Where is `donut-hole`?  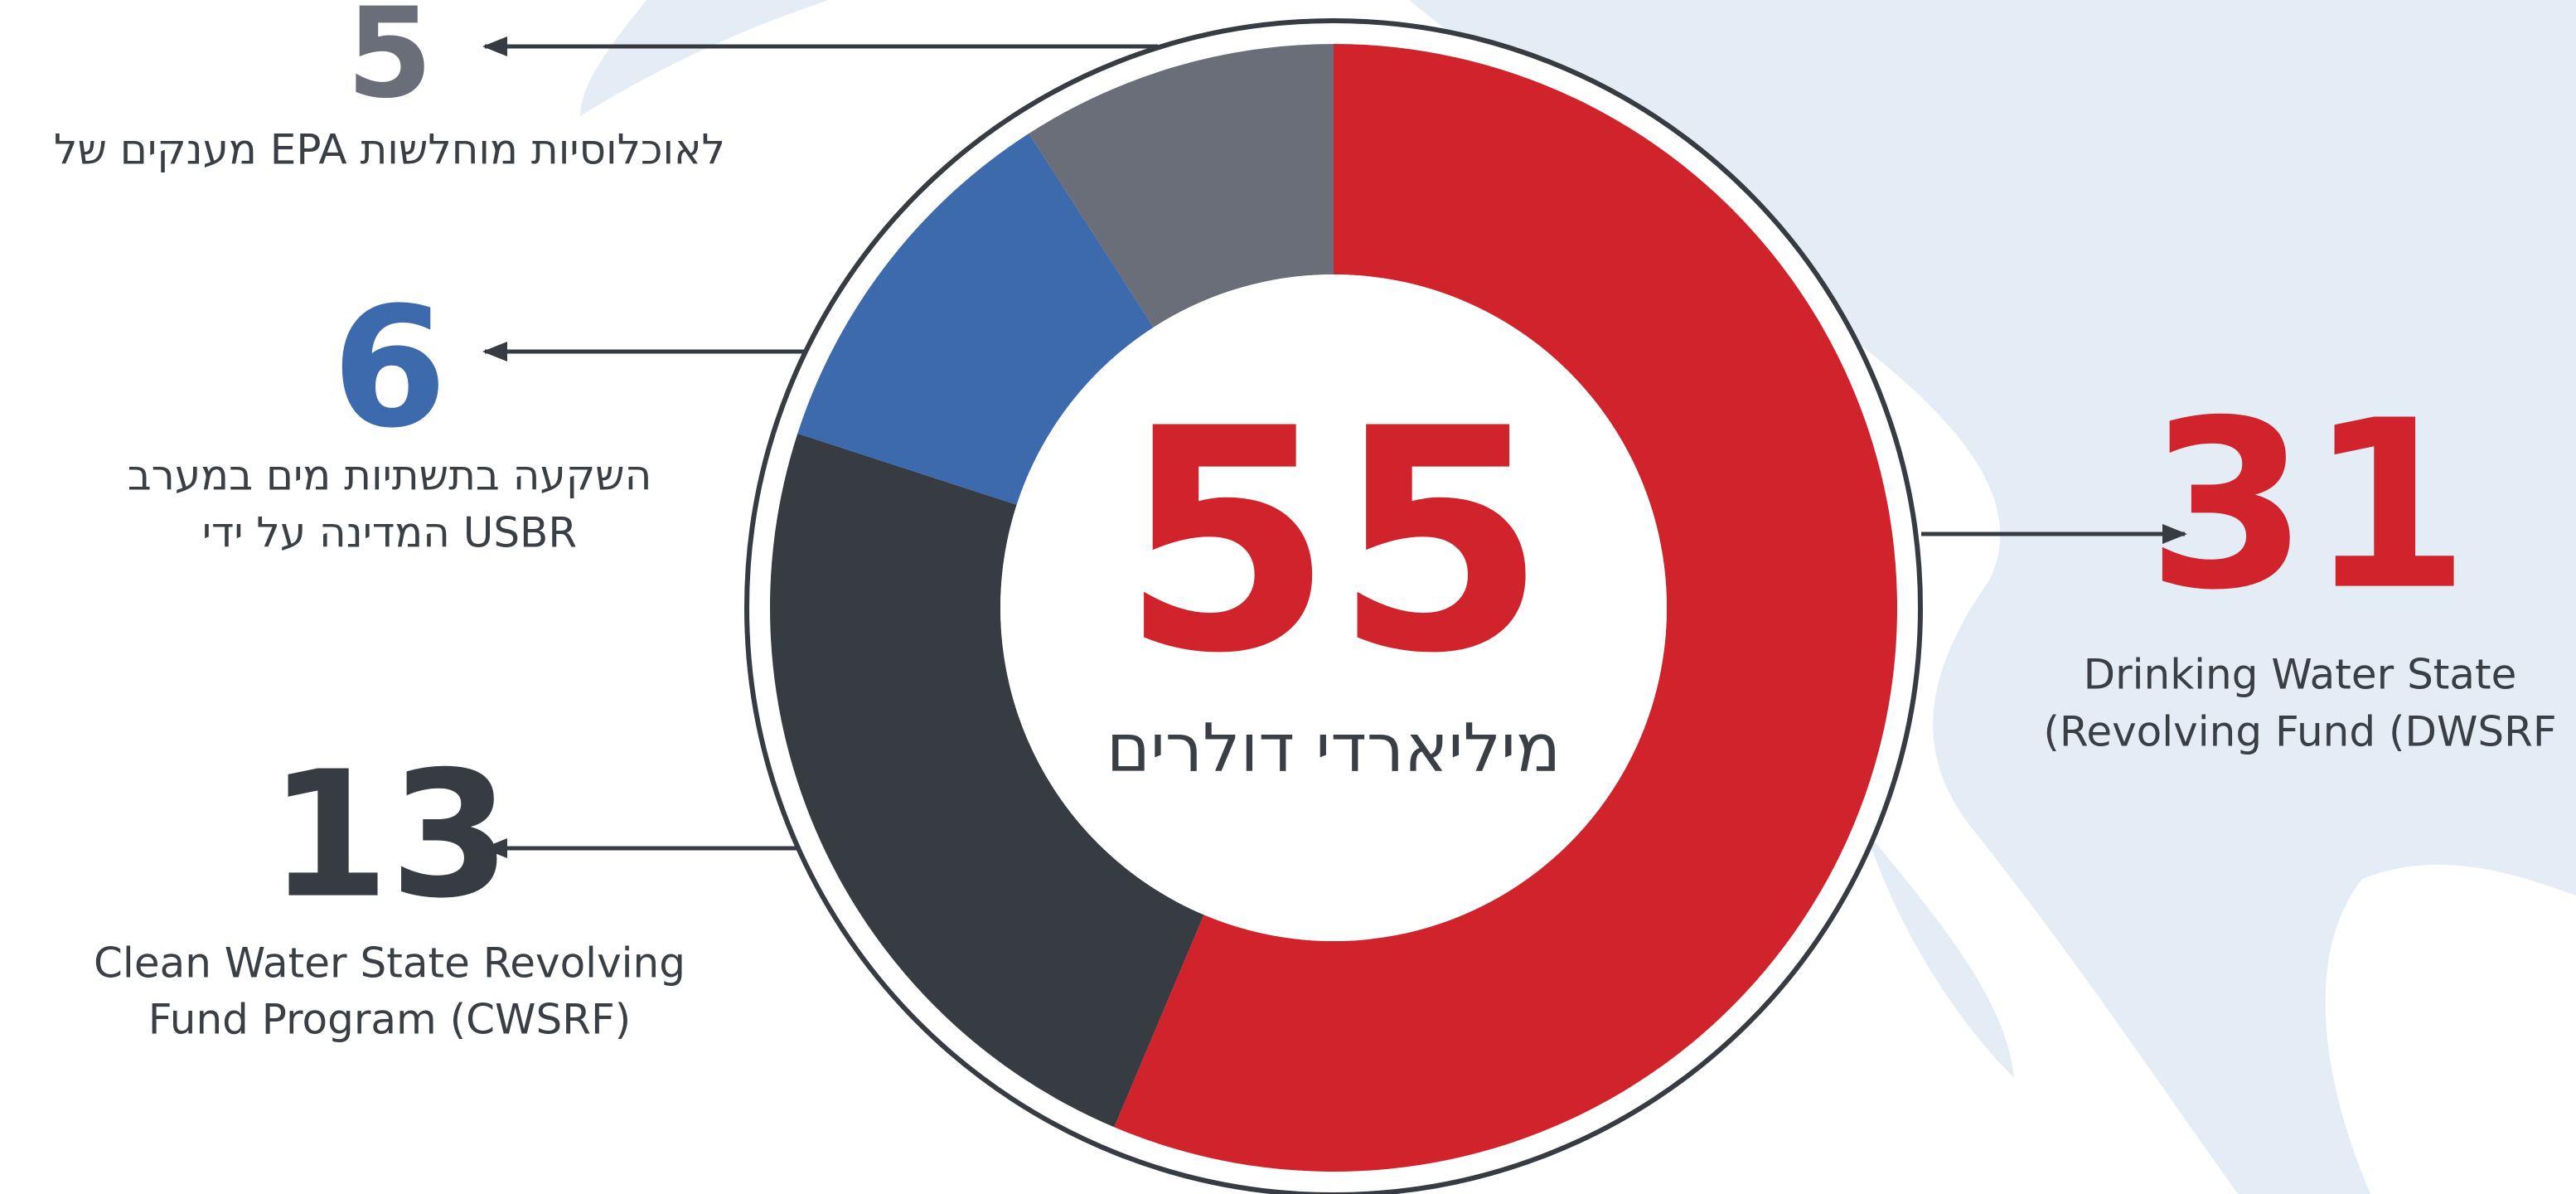 donut-hole is located at coordinates (1333, 607).